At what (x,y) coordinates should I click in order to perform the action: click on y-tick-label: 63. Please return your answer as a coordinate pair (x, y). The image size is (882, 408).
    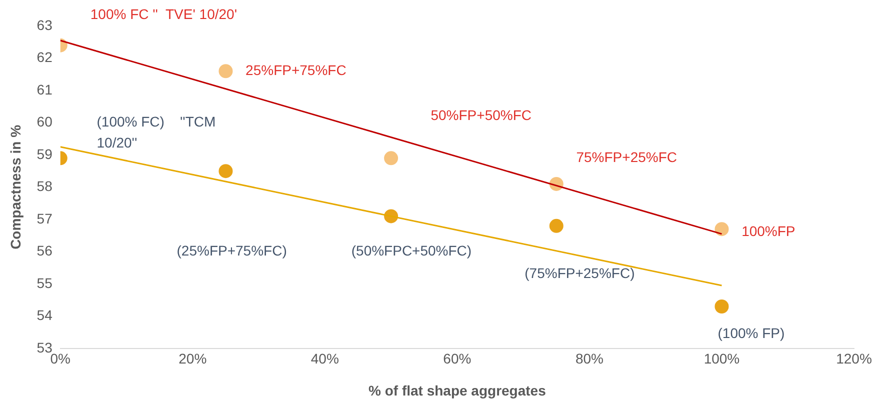
    Looking at the image, I should click on (44, 24).